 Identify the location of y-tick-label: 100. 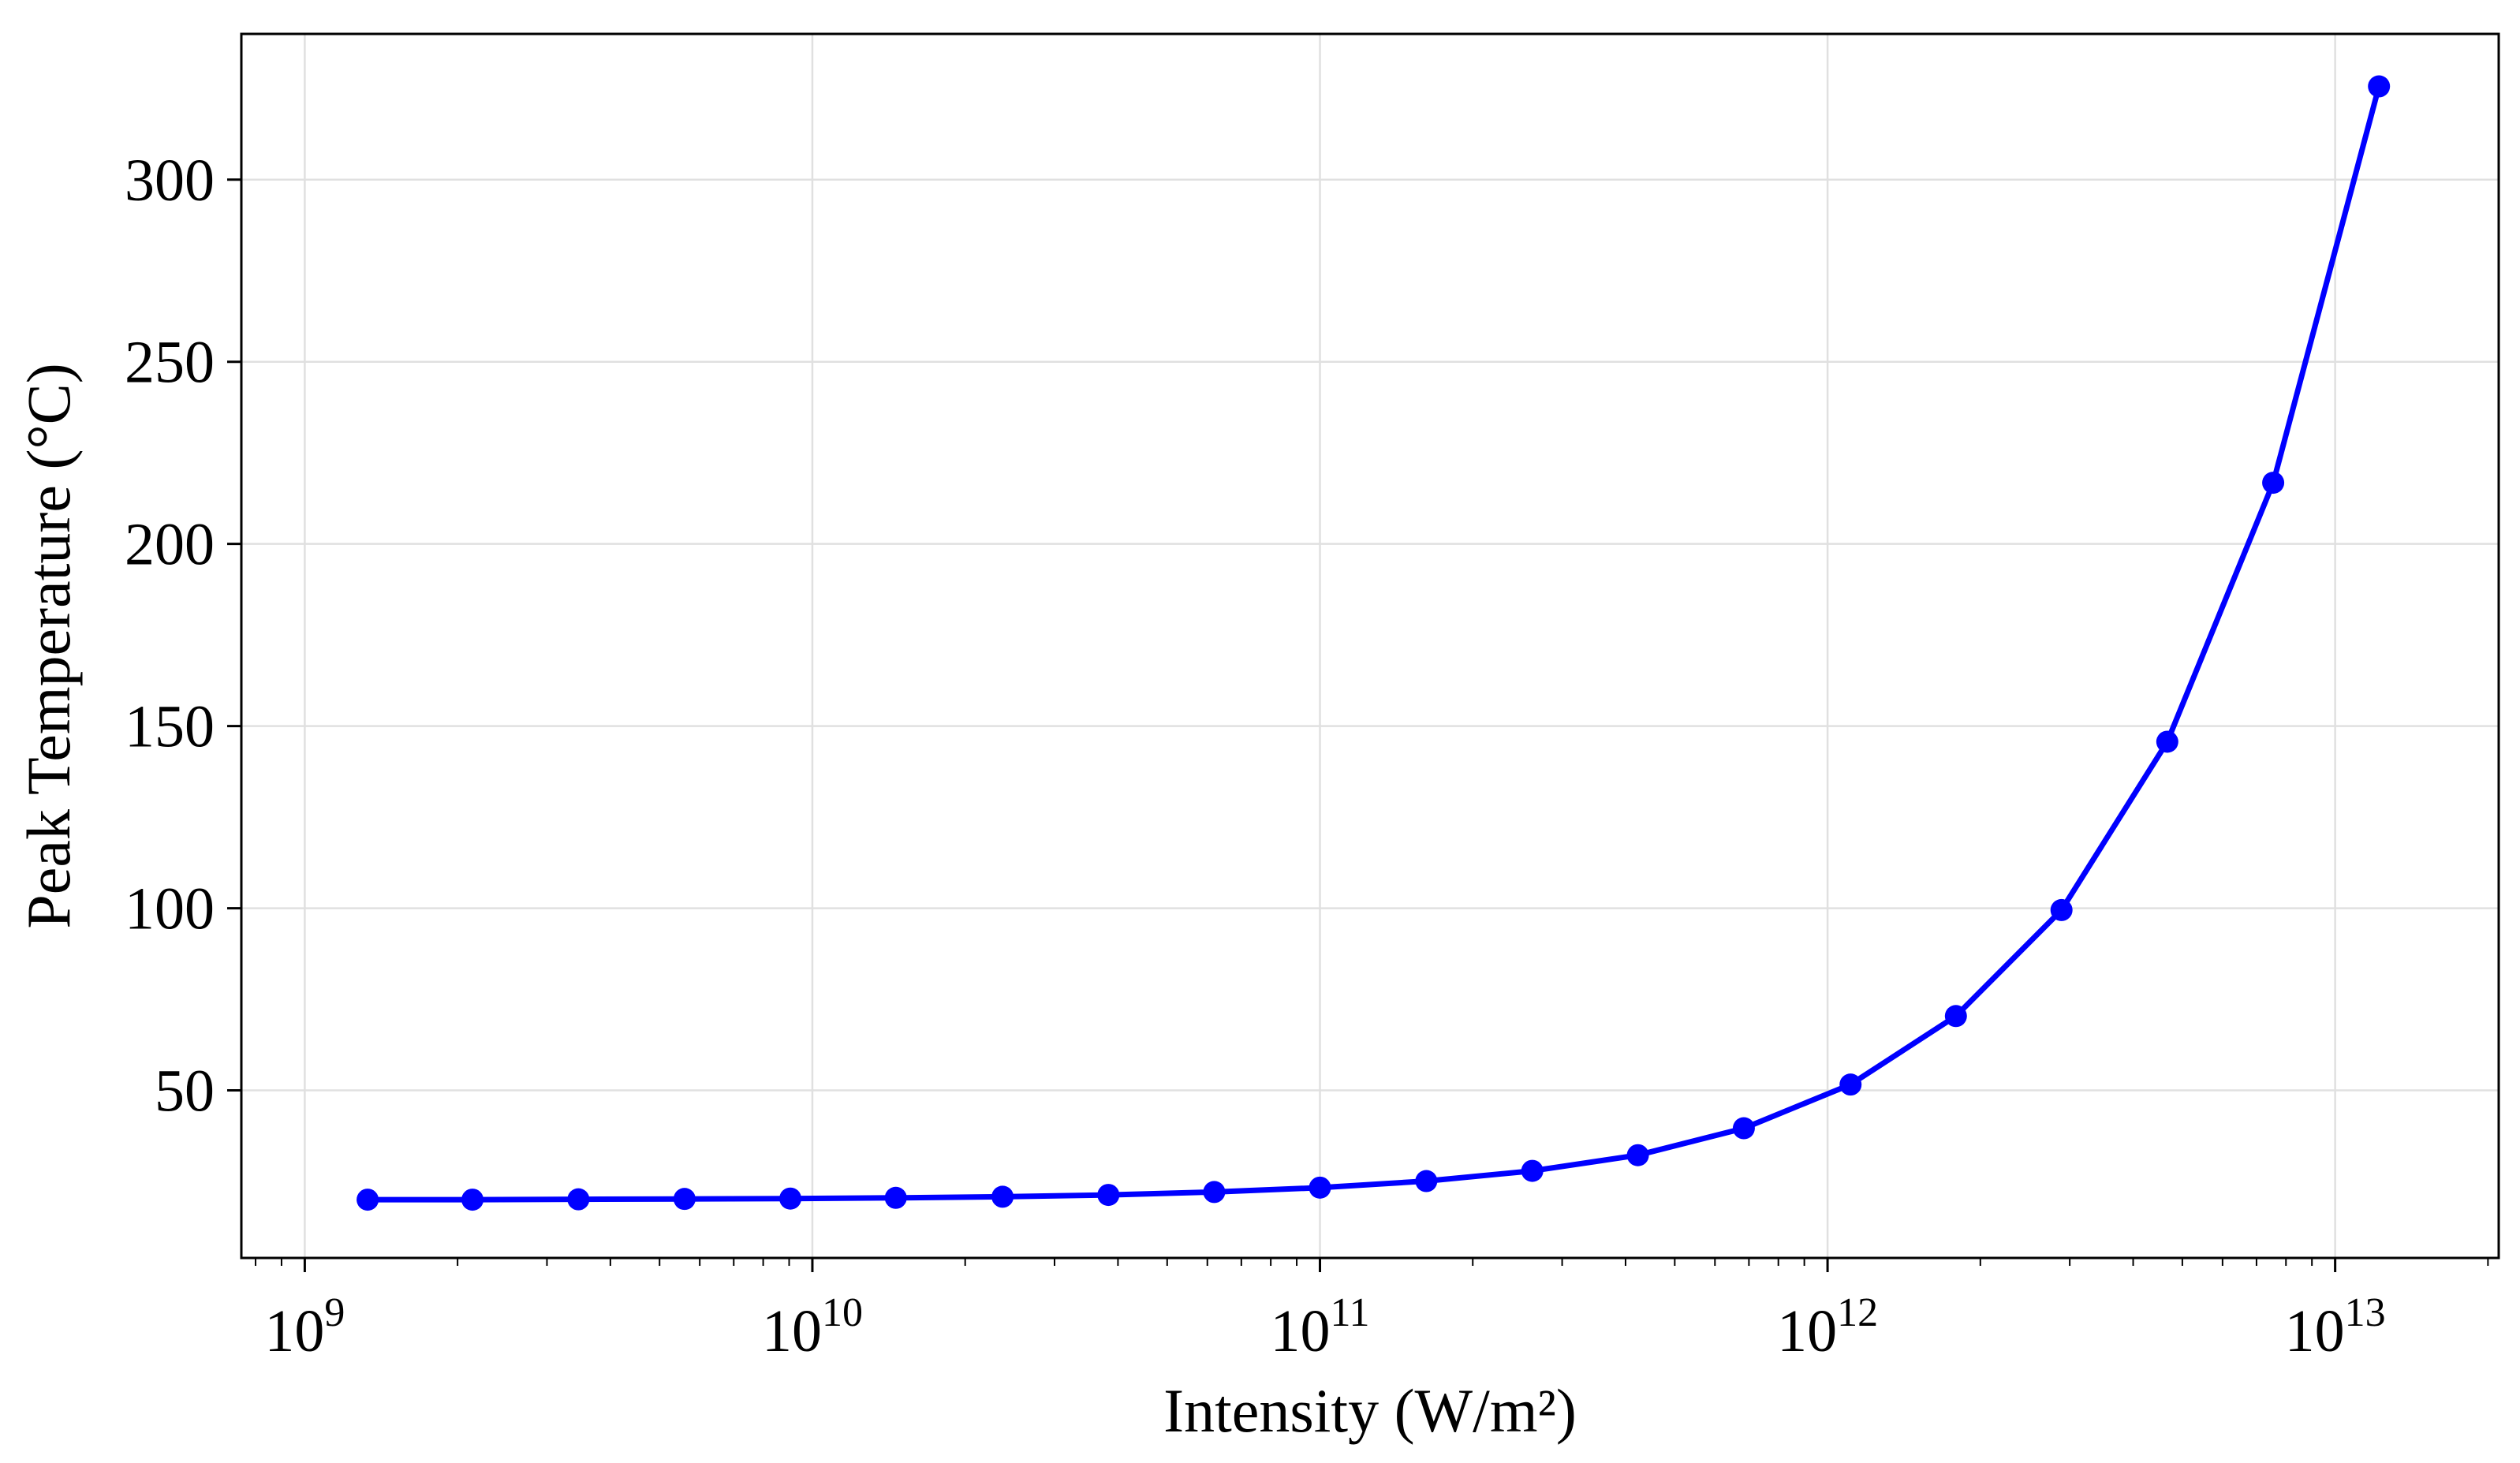
(170, 909).